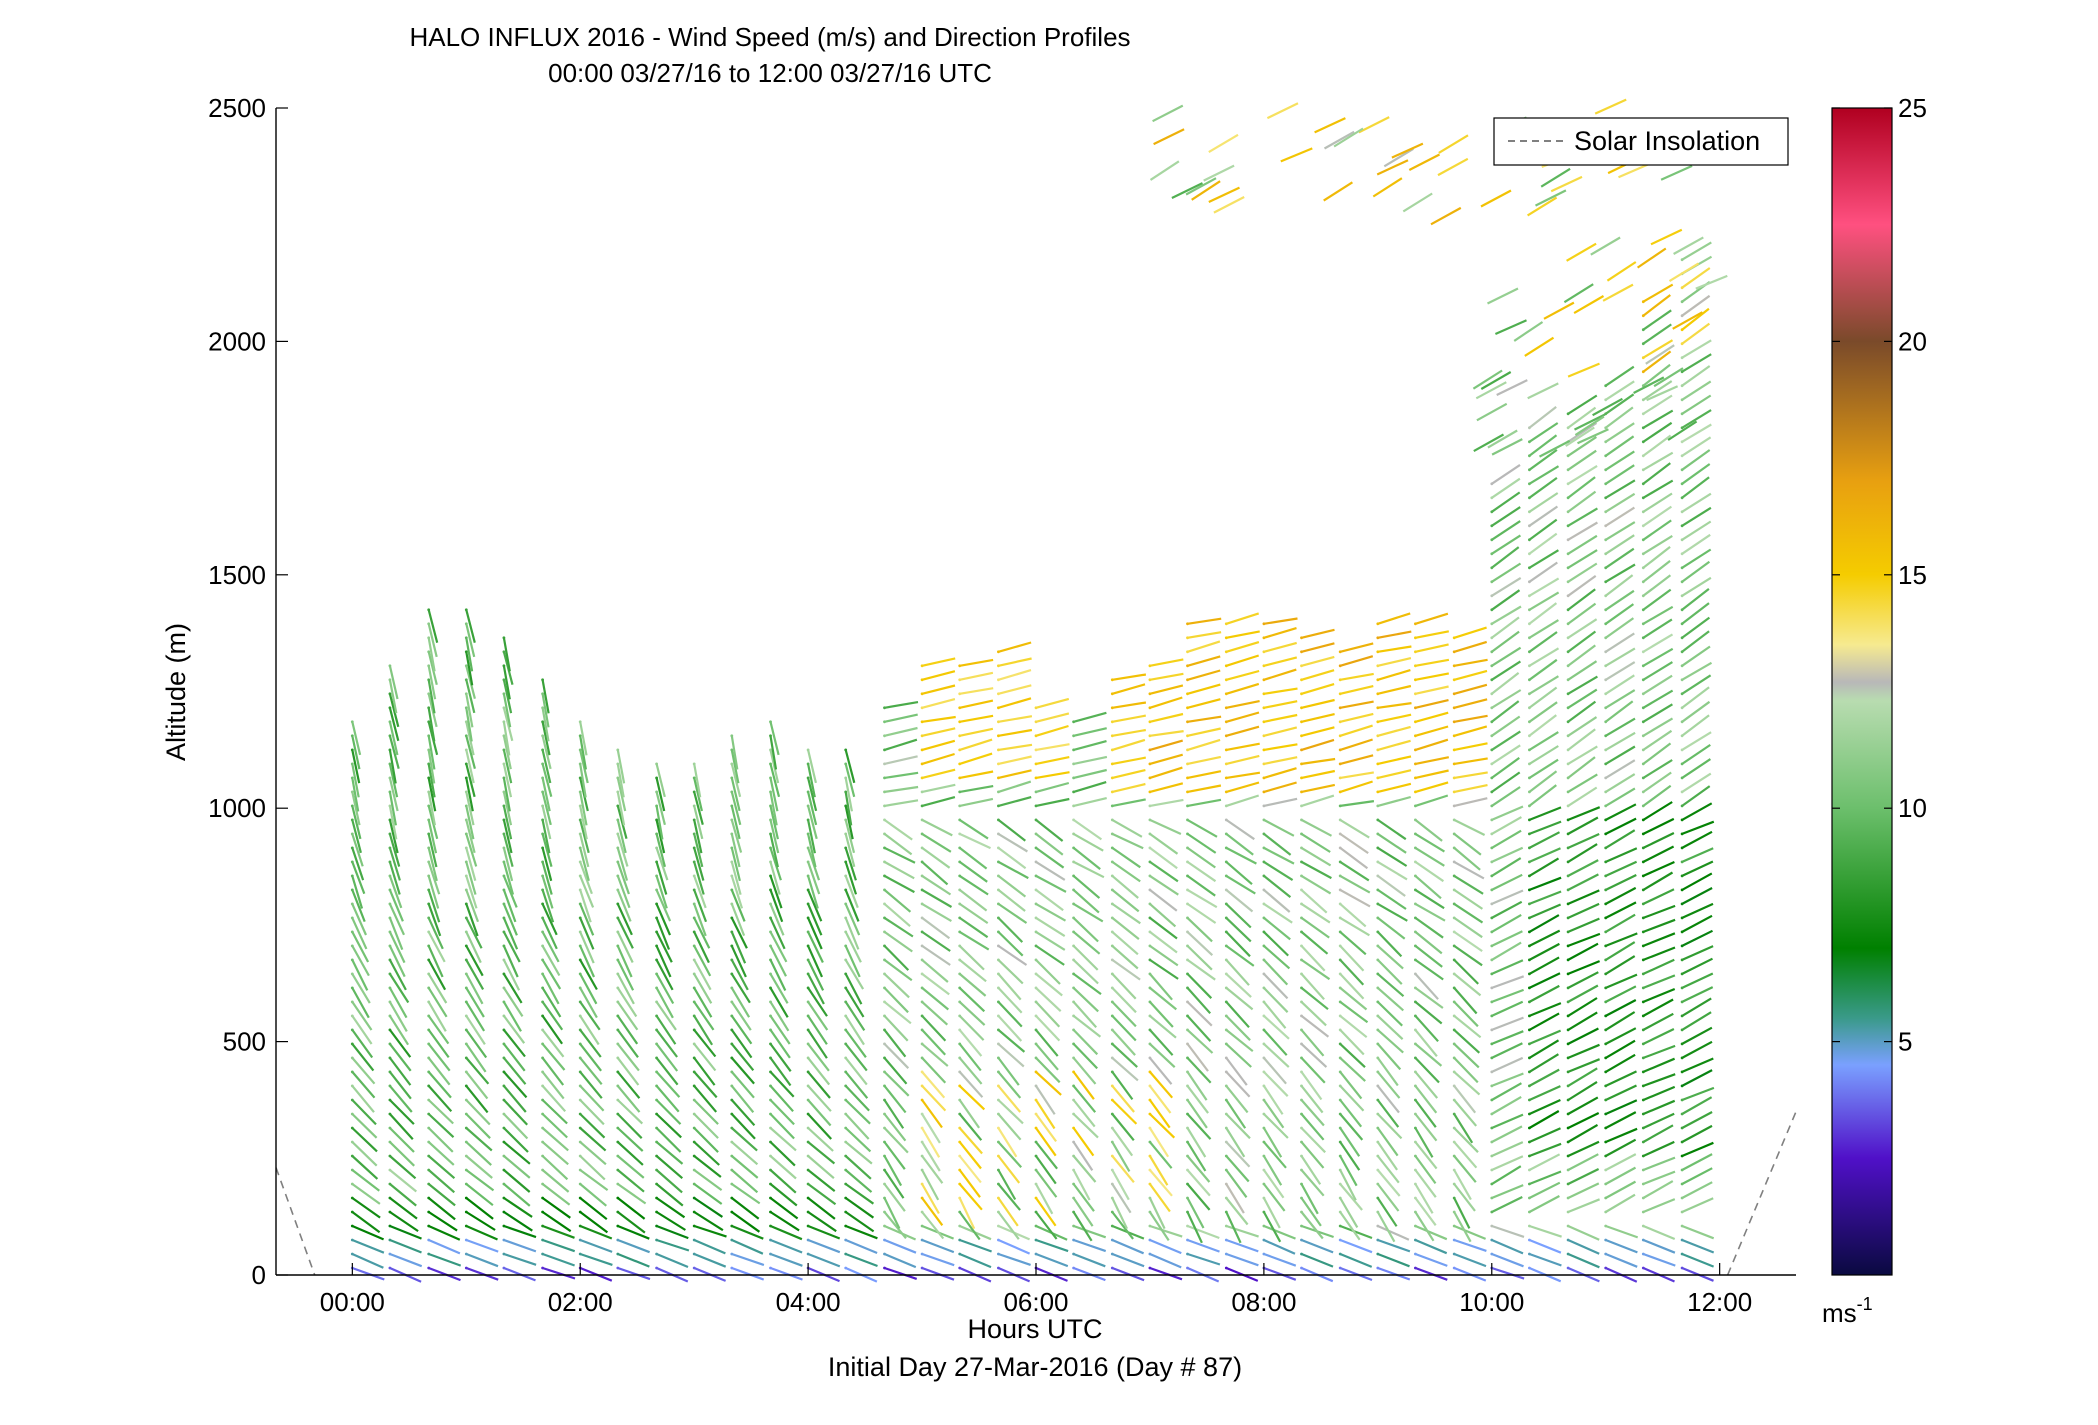  What do you see at coordinates (770, 73) in the screenshot?
I see `chart-subtitle: 00:00 03/27/16 to 12:00 03/27/16 UTC` at bounding box center [770, 73].